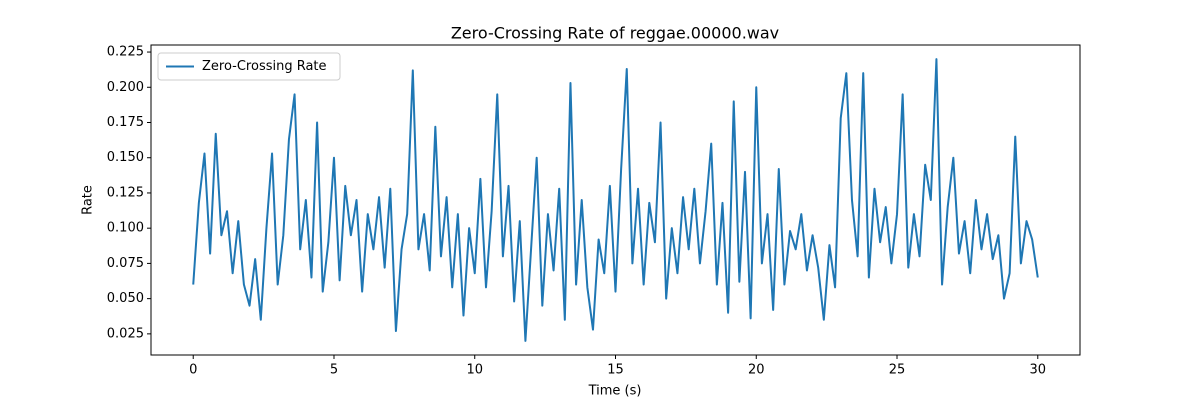  I want to click on y-tick-label: 0.100, so click(125, 228).